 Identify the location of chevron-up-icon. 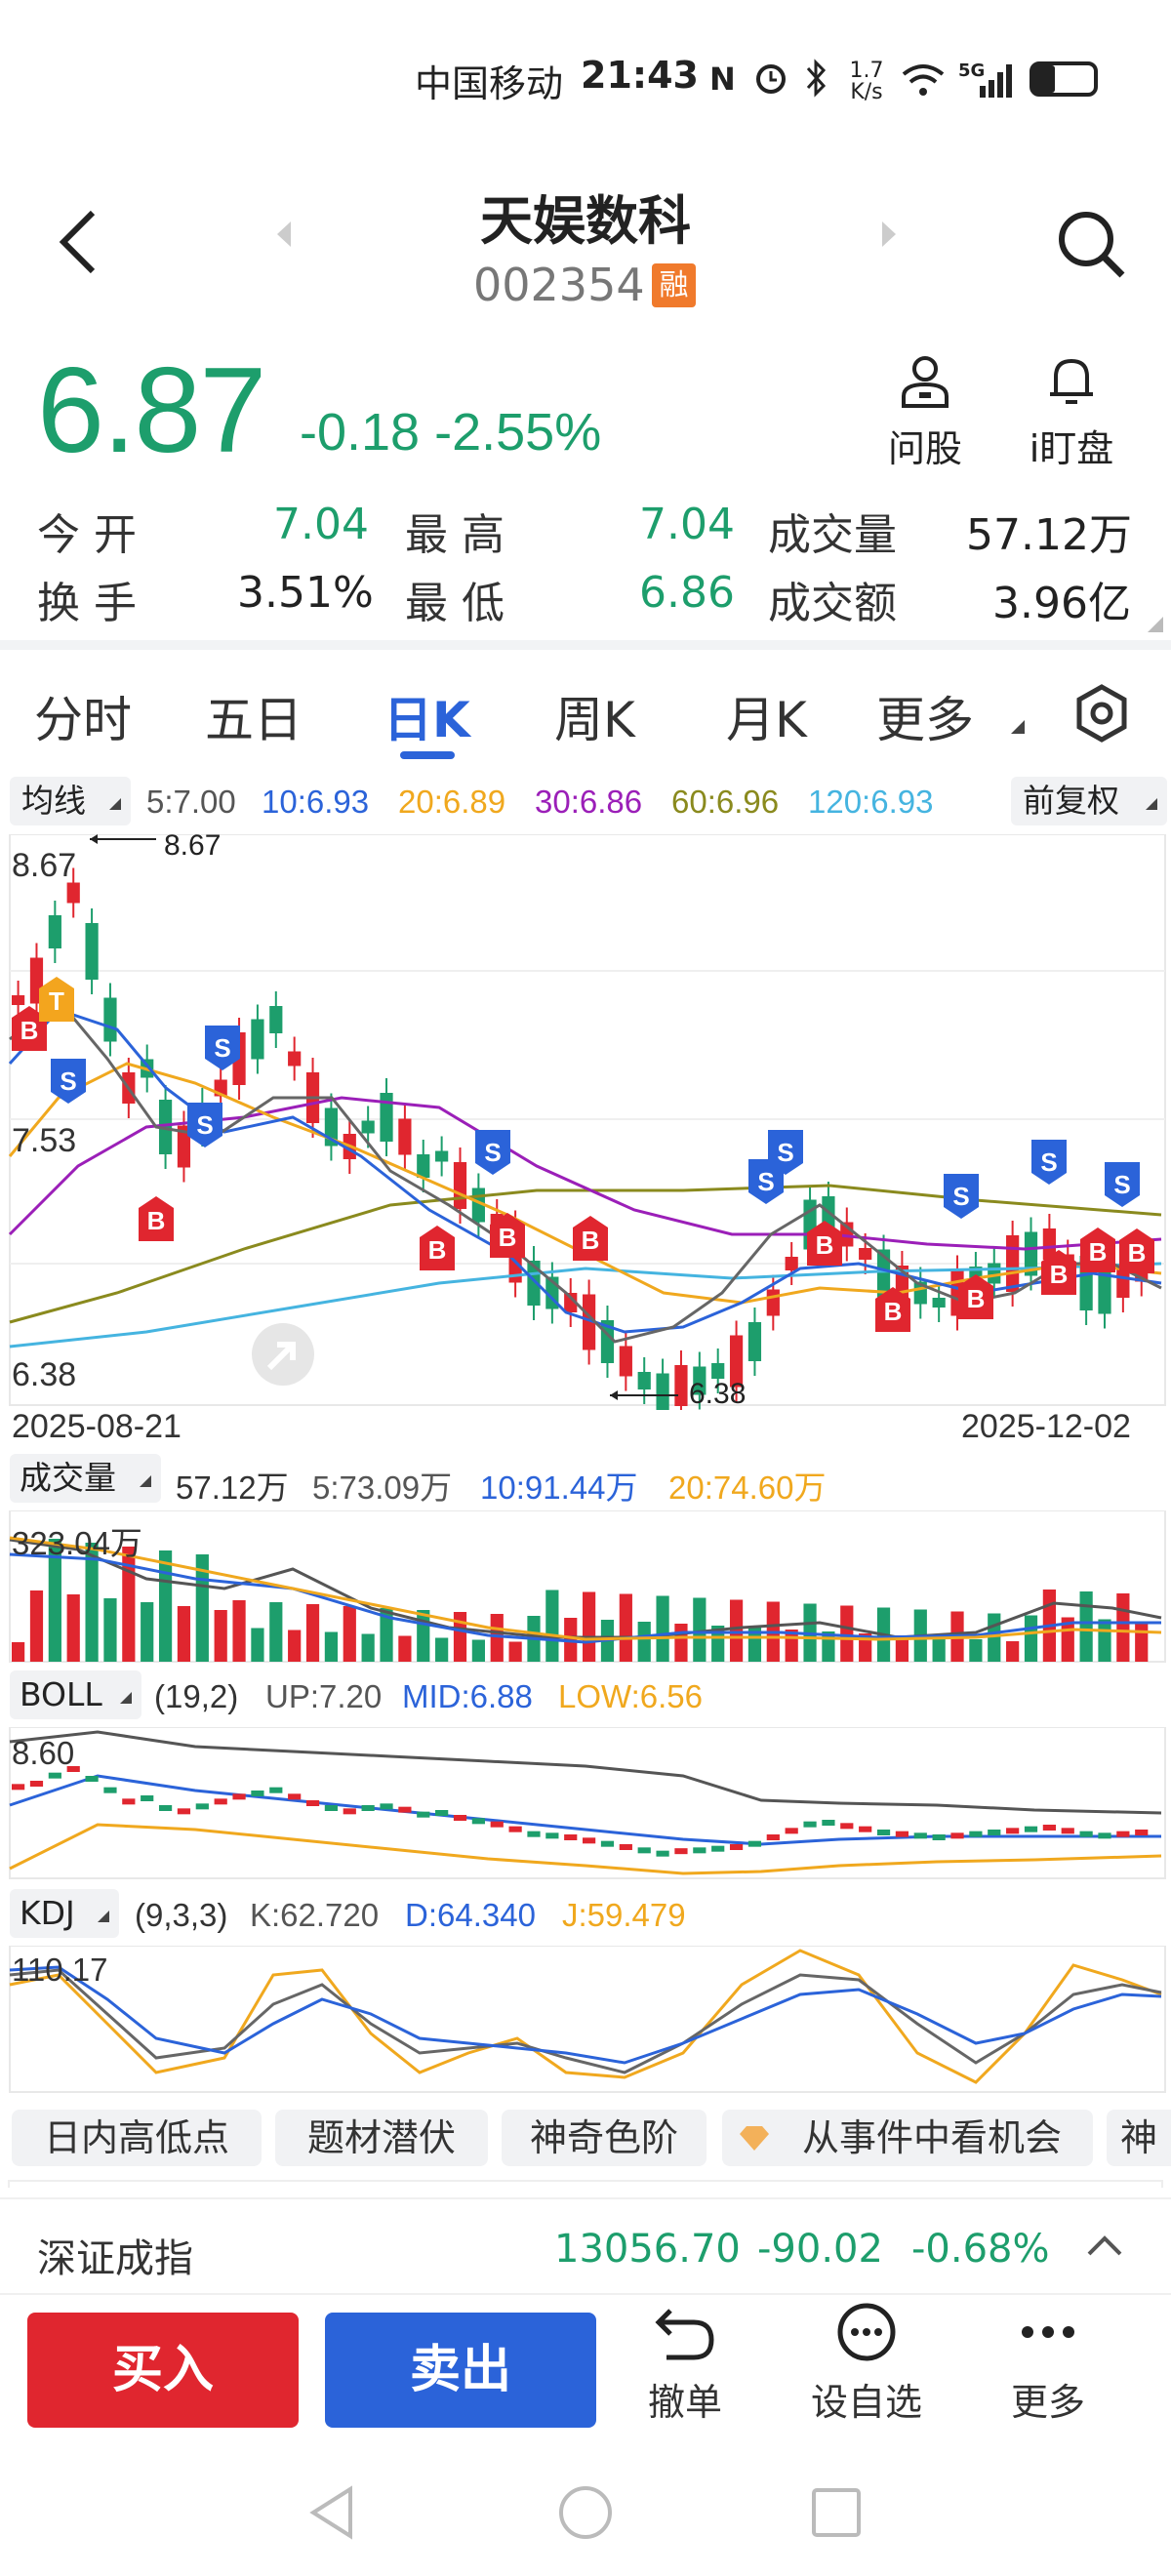
(1104, 2245).